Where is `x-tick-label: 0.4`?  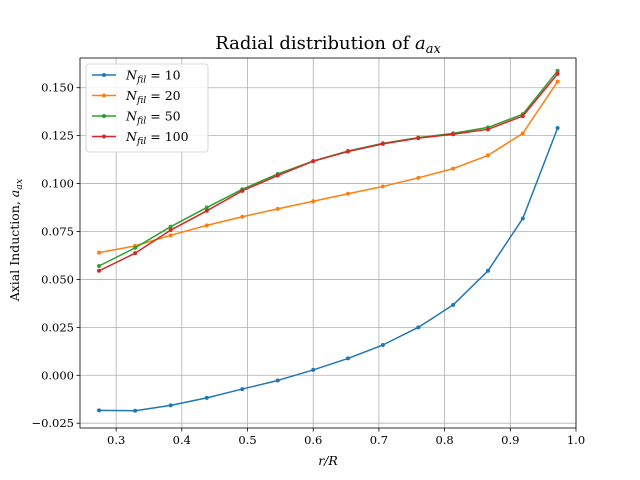
x-tick-label: 0.4 is located at coordinates (182, 440).